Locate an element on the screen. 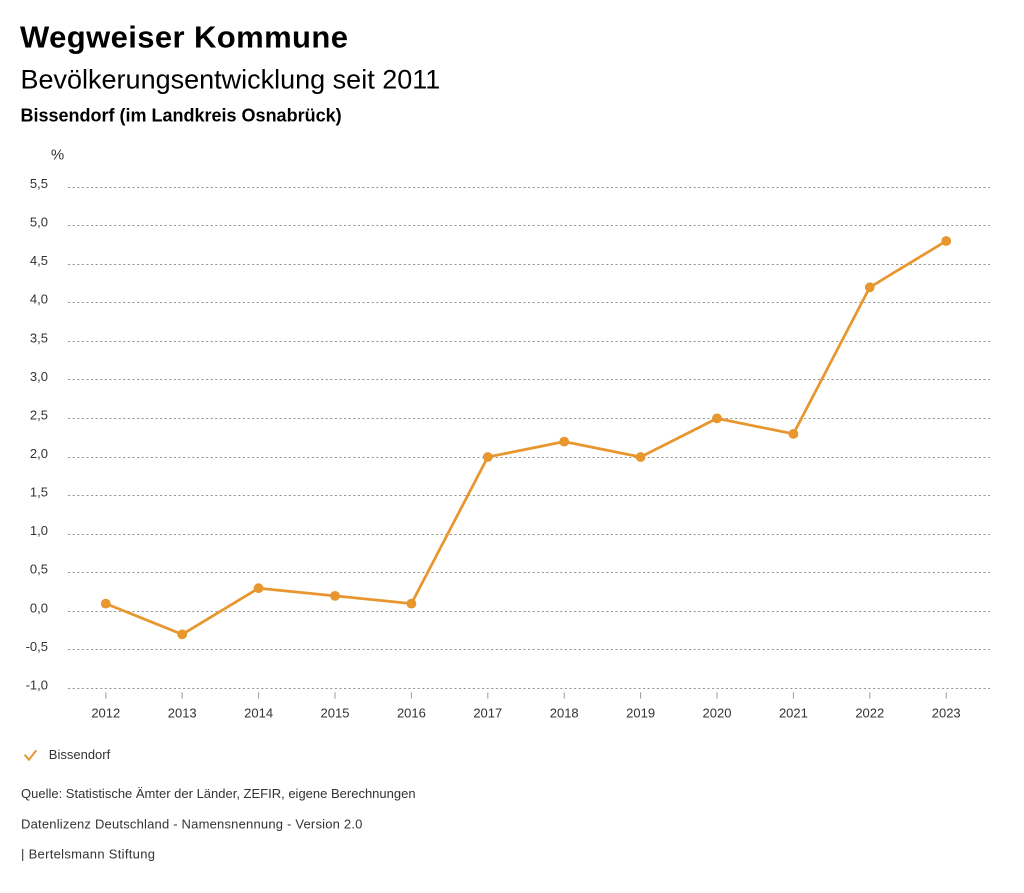 The image size is (1024, 893). svg-text: 2022 is located at coordinates (869, 713).